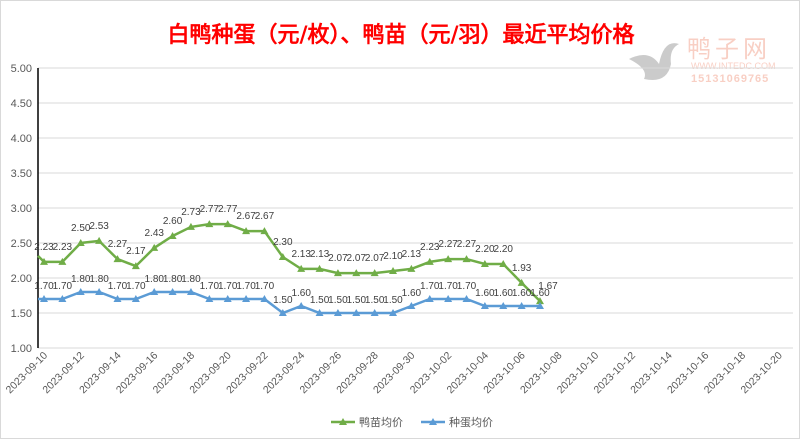  What do you see at coordinates (283, 242) in the screenshot?
I see `data-label: 2.30` at bounding box center [283, 242].